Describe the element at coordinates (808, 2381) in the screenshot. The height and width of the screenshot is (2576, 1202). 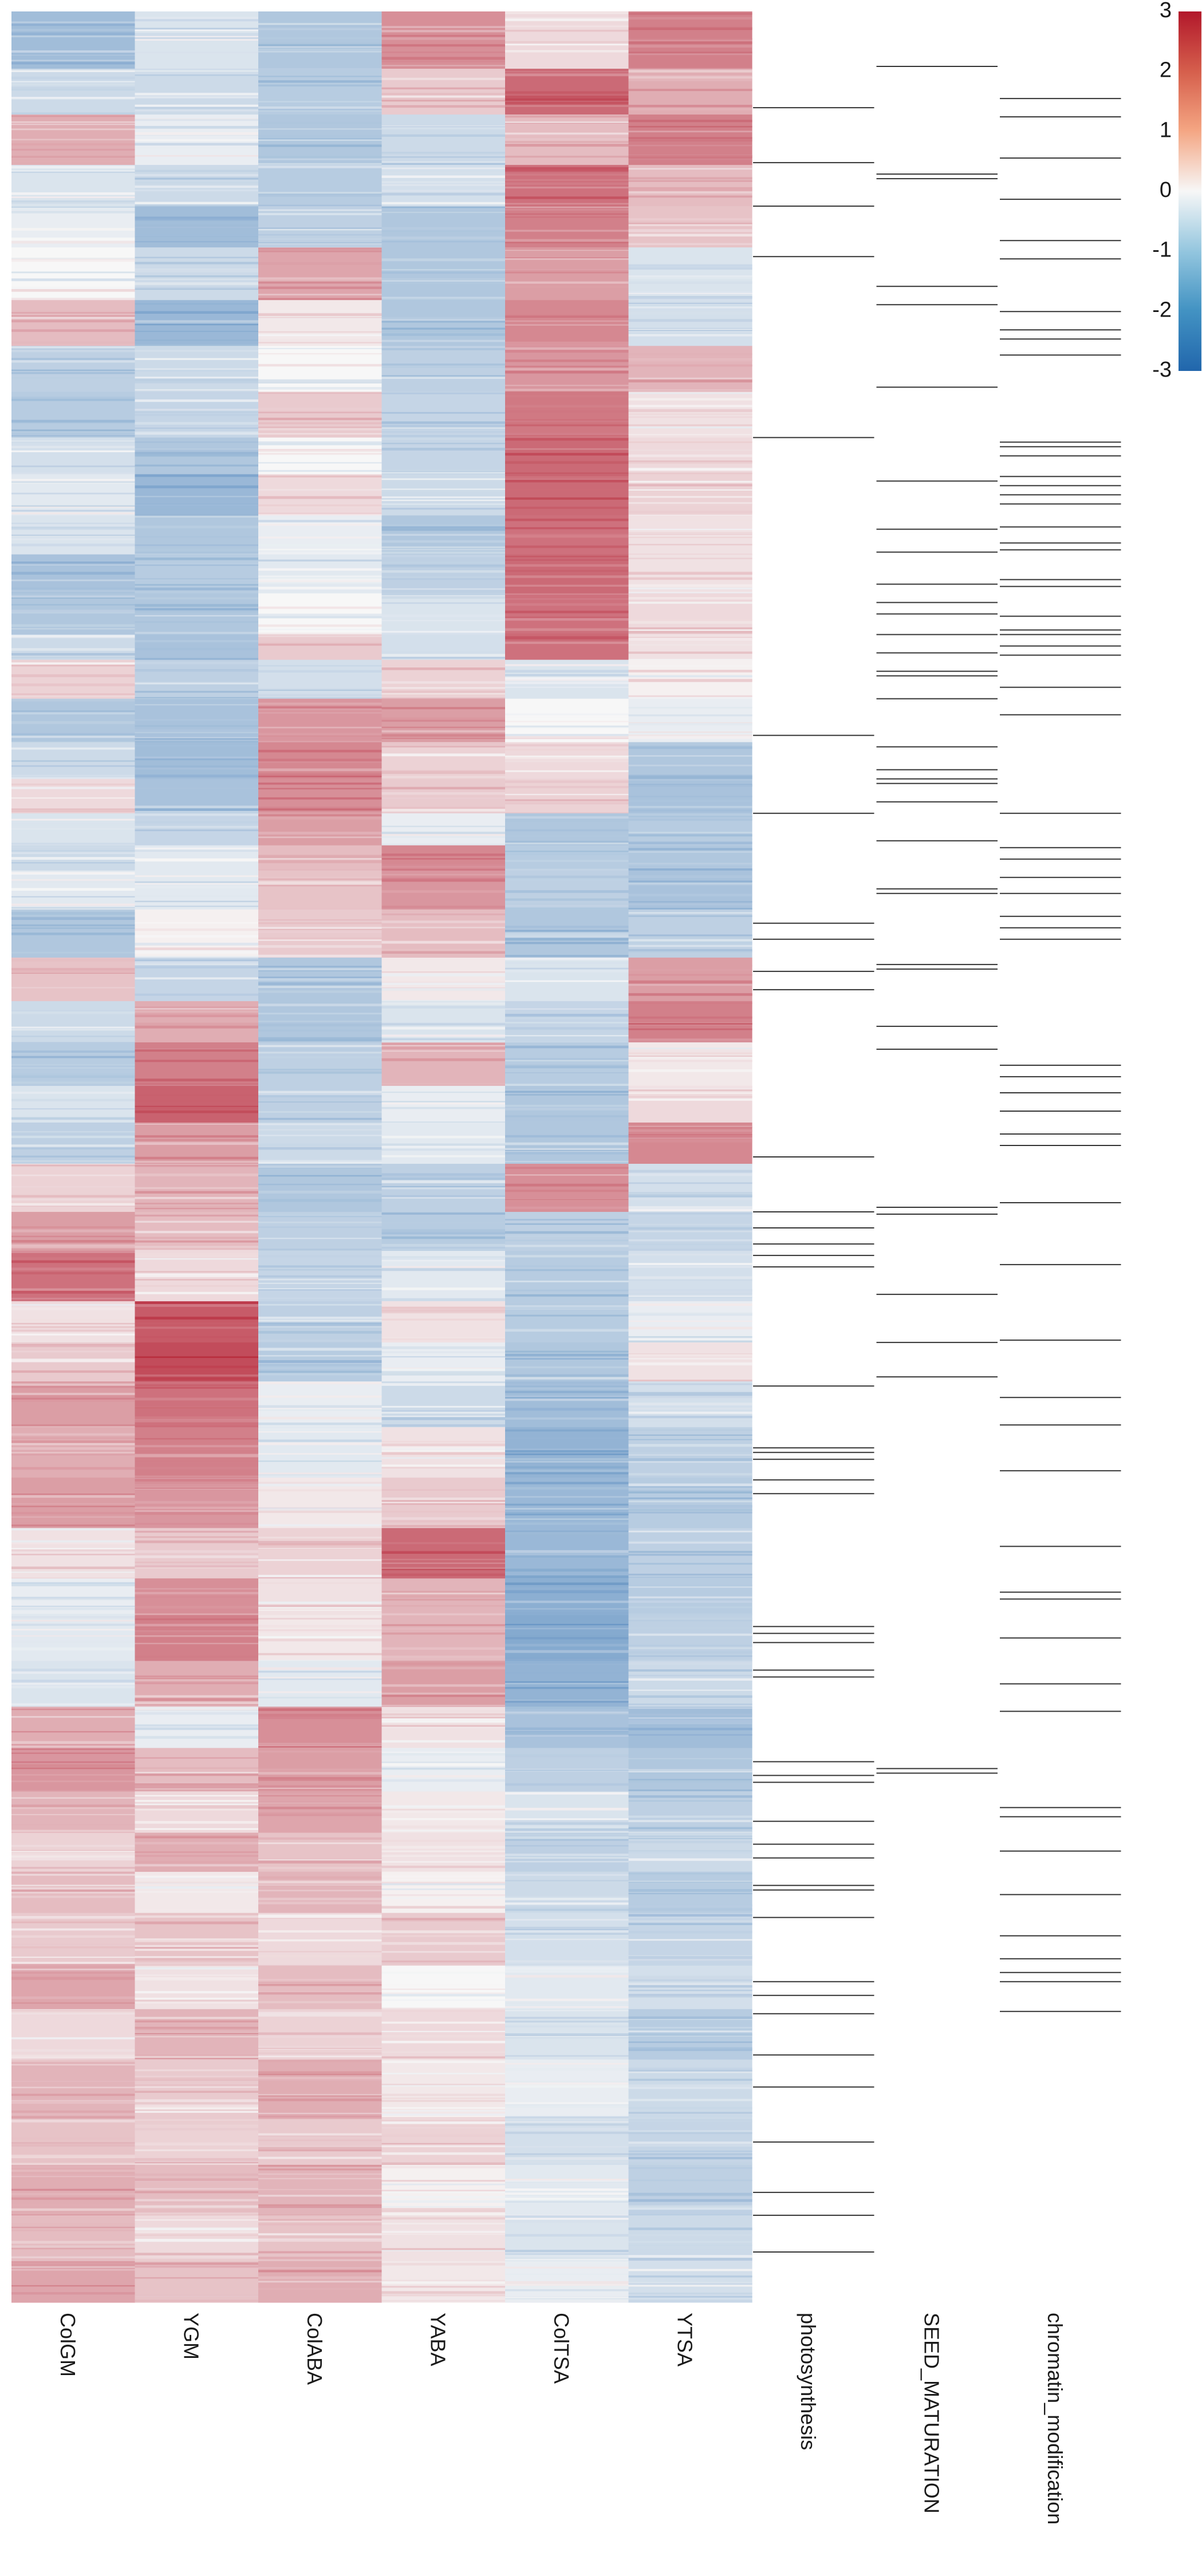
I see `column-label-photosynthesis: photosynthesis` at that location.